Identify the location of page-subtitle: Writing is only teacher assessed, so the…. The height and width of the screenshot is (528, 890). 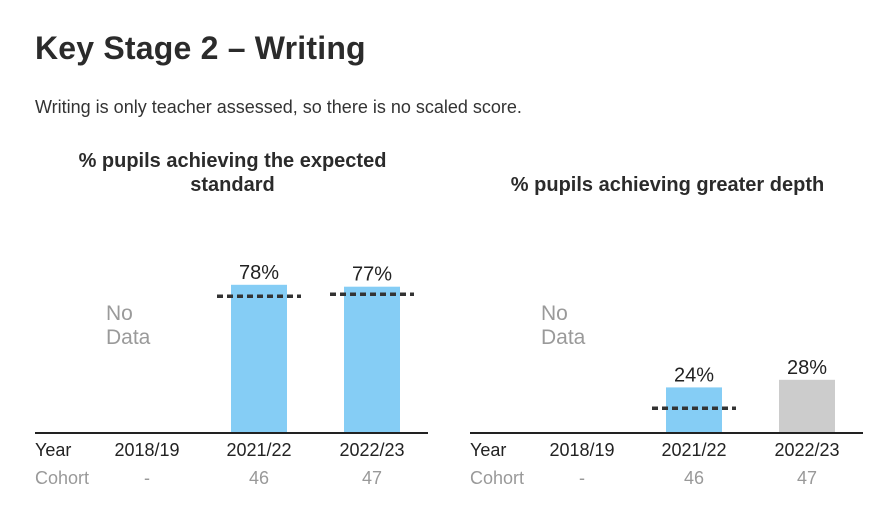
(278, 107).